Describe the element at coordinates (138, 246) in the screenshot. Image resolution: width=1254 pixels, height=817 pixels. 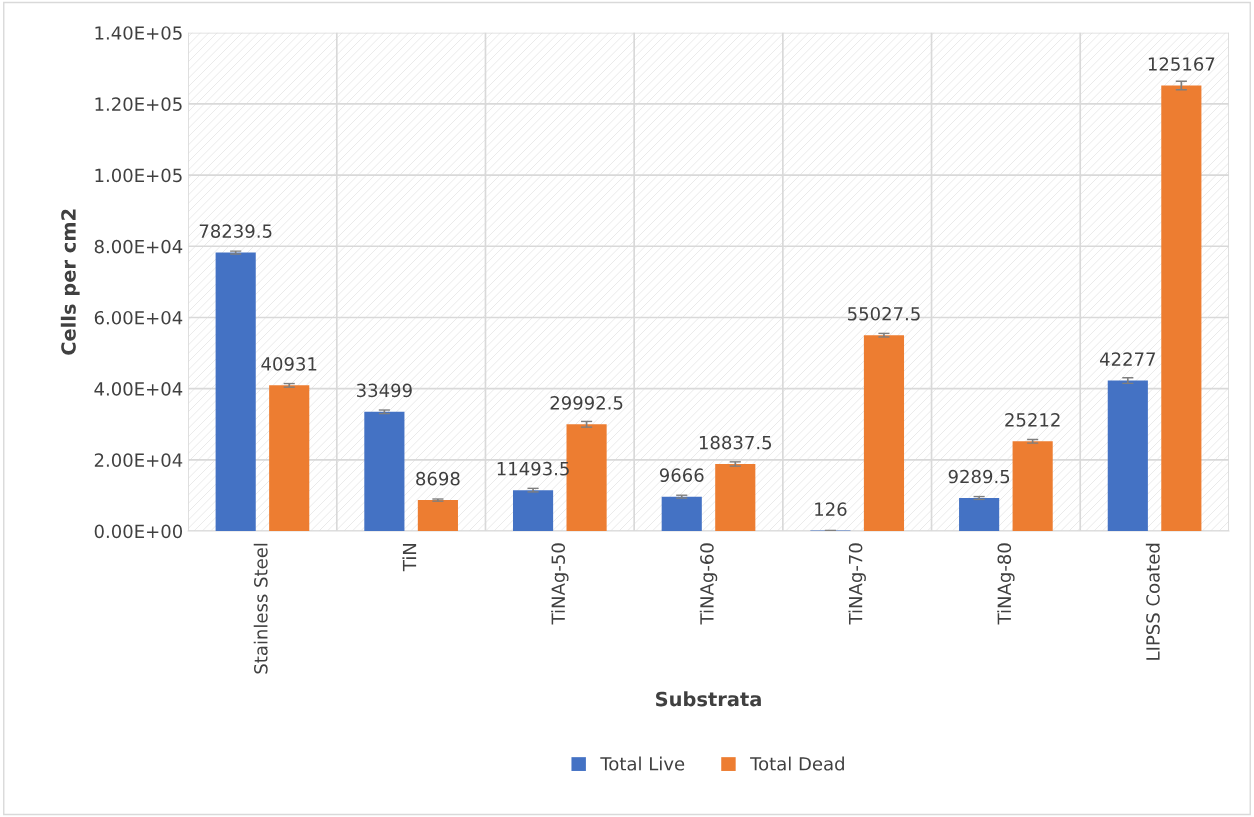
I see `y-tick-label: 8.00E+04` at that location.